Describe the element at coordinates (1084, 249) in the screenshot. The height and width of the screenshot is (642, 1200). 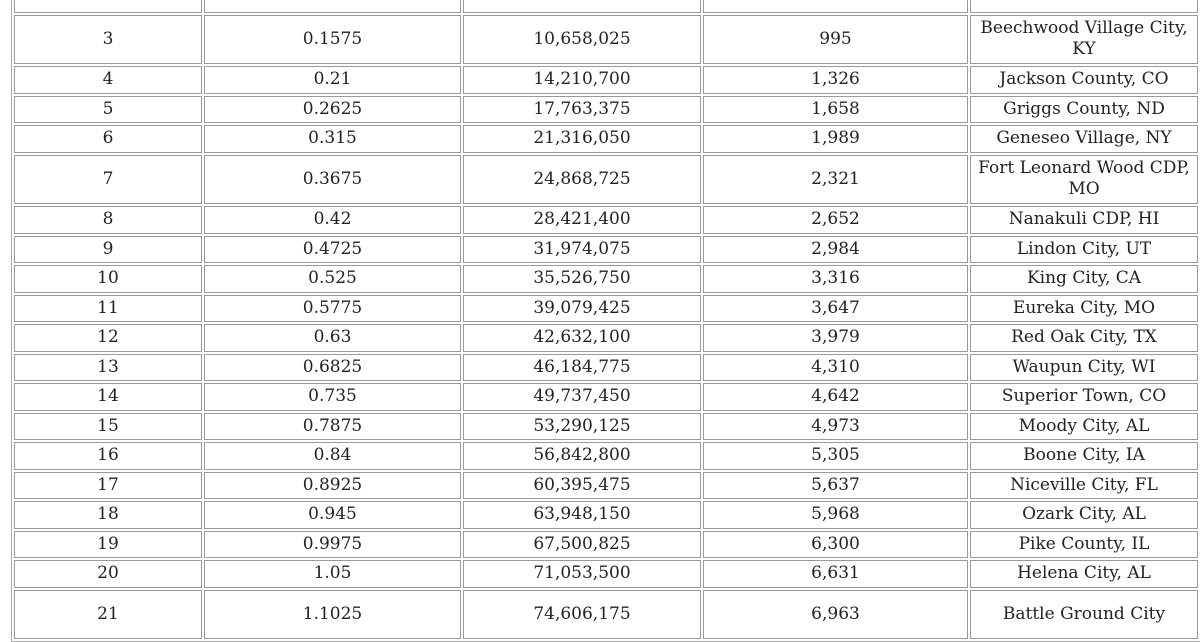
I see `place-cell: Lindon City, UT` at that location.